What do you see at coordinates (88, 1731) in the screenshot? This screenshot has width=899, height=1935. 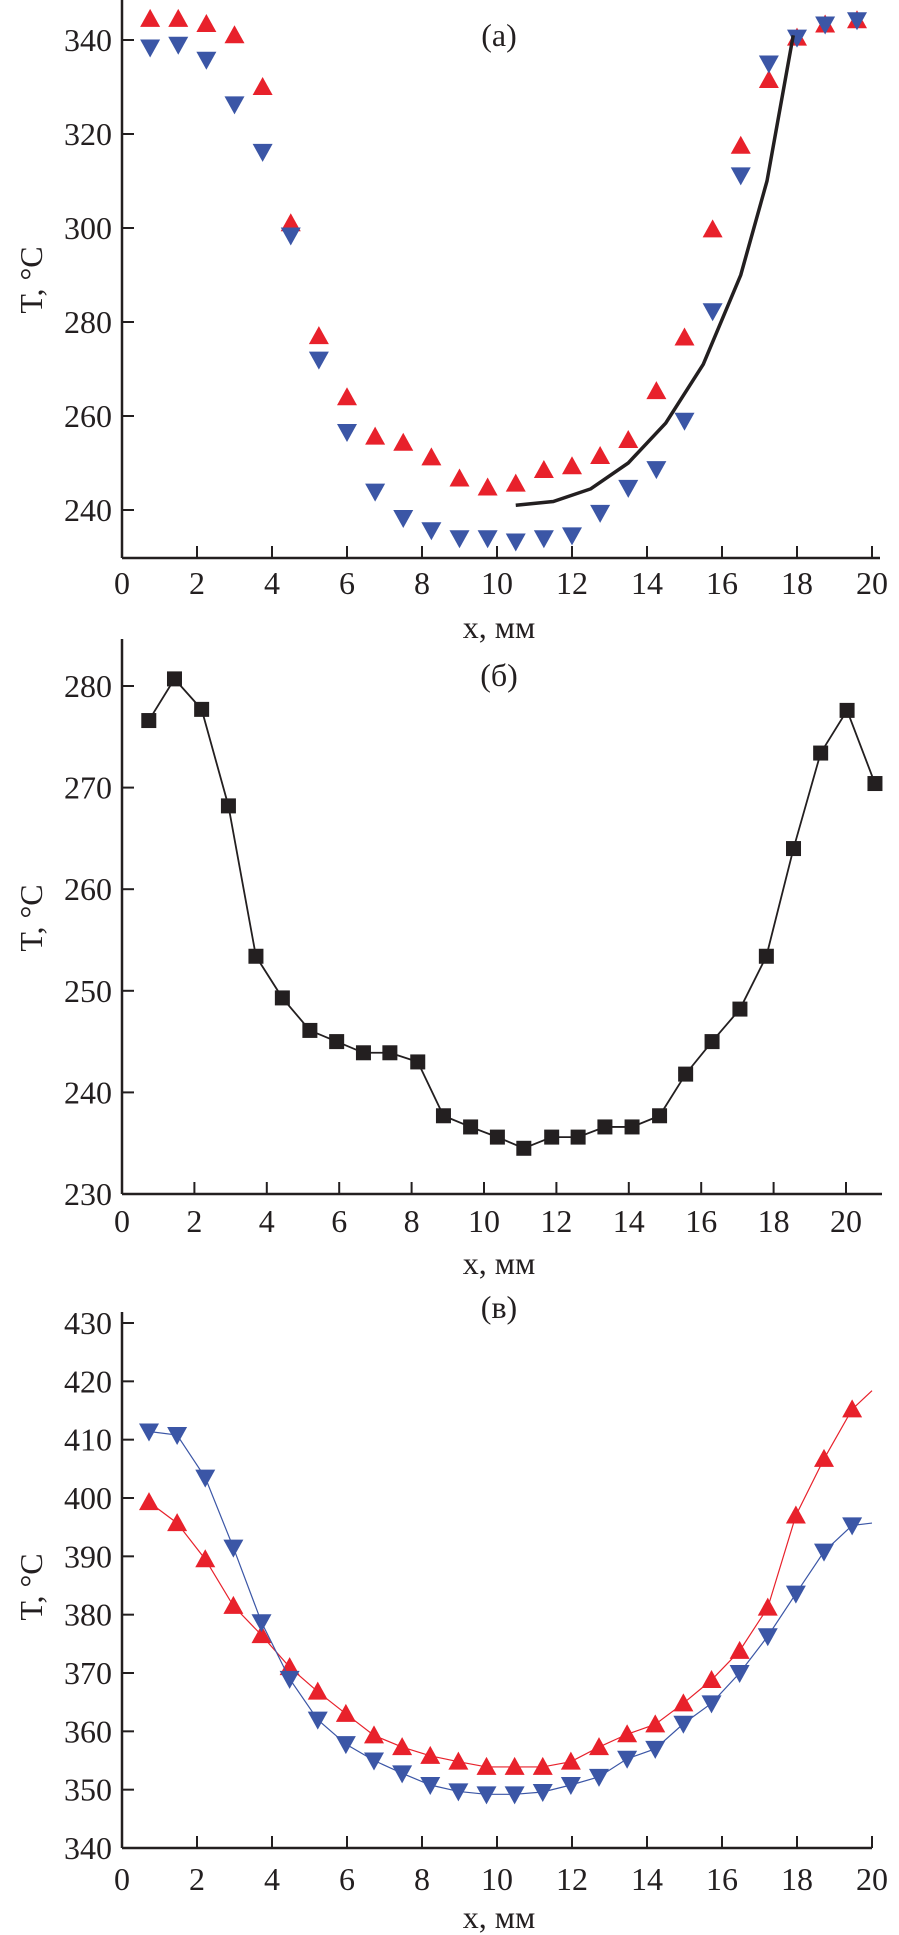 I see `y-tick-label: 360` at bounding box center [88, 1731].